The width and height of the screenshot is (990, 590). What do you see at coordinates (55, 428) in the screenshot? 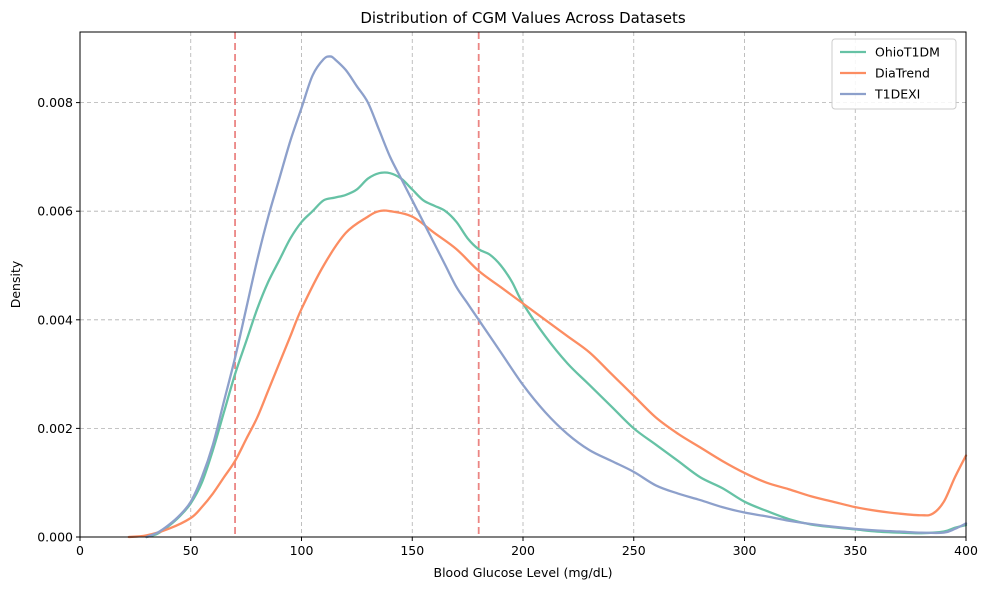
I see `y-tick-label: 0.002` at bounding box center [55, 428].